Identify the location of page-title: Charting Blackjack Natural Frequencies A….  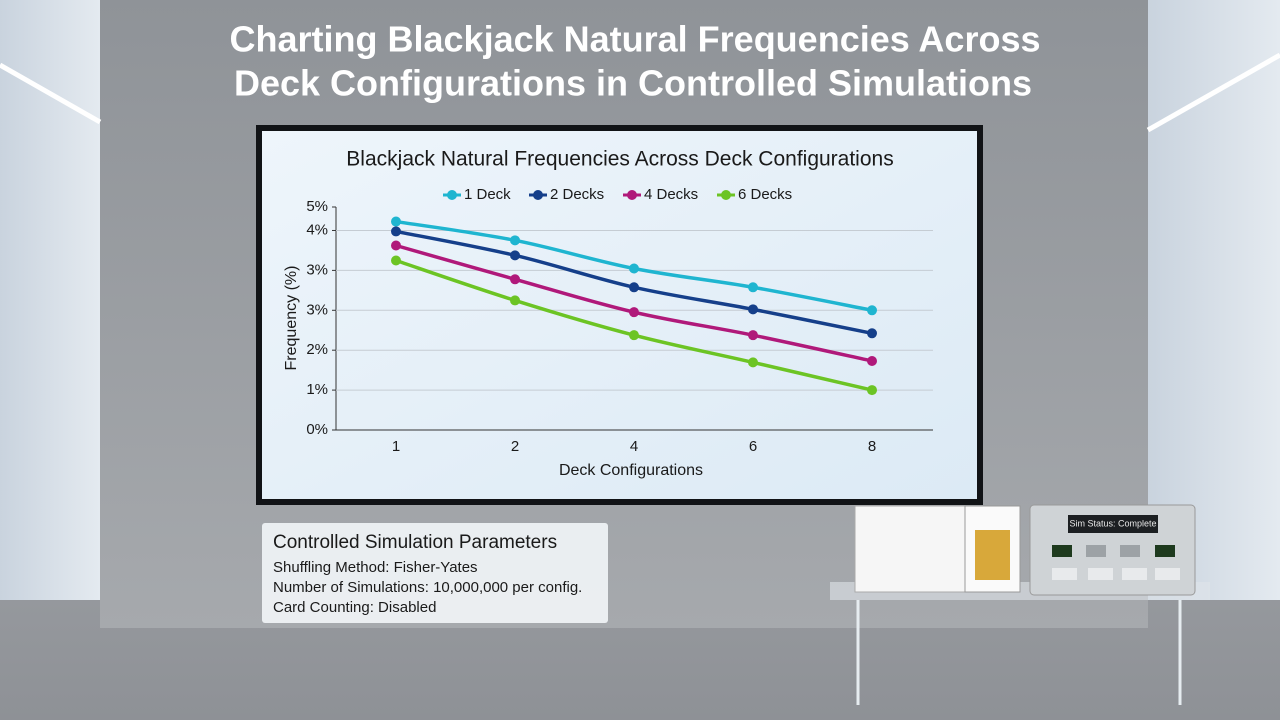
(635, 39).